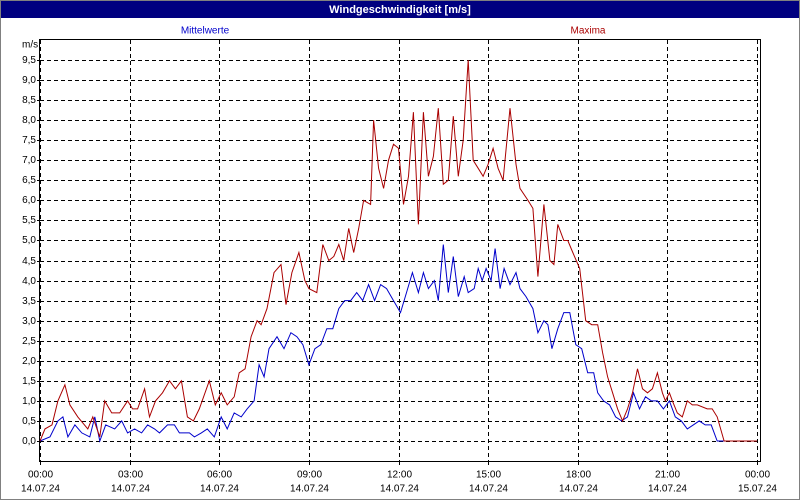 This screenshot has width=800, height=500. Describe the element at coordinates (29, 381) in the screenshot. I see `y-tick-label: 1,5` at that location.